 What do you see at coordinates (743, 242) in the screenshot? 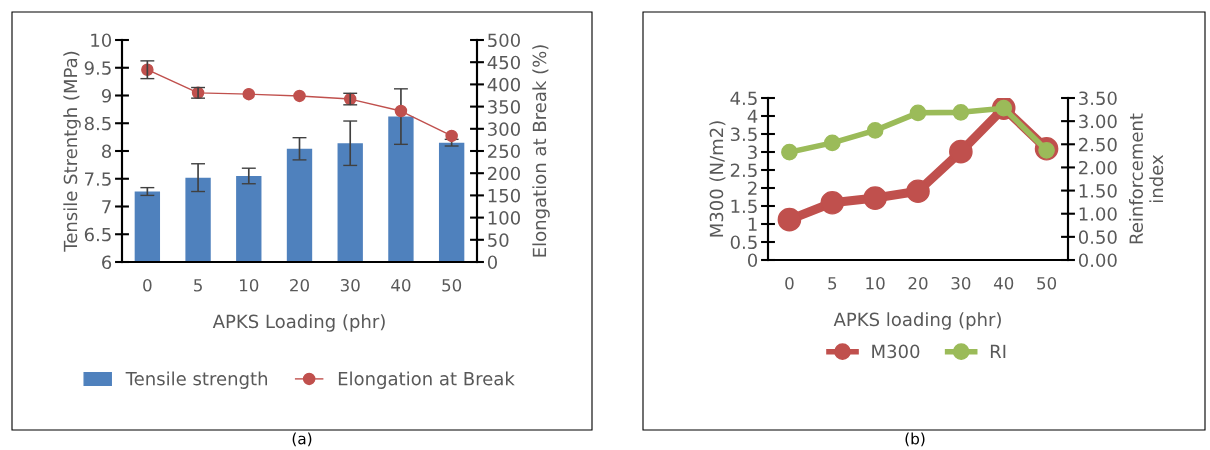
I see `y-tick-label: 0.5` at bounding box center [743, 242].